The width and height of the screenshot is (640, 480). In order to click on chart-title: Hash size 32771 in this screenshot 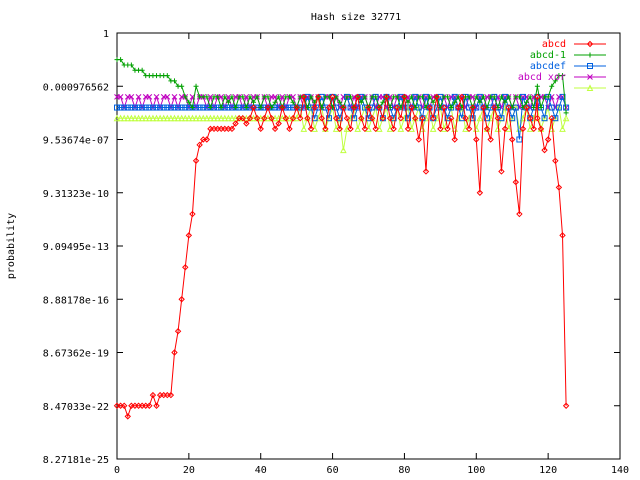, I will do `click(356, 17)`.